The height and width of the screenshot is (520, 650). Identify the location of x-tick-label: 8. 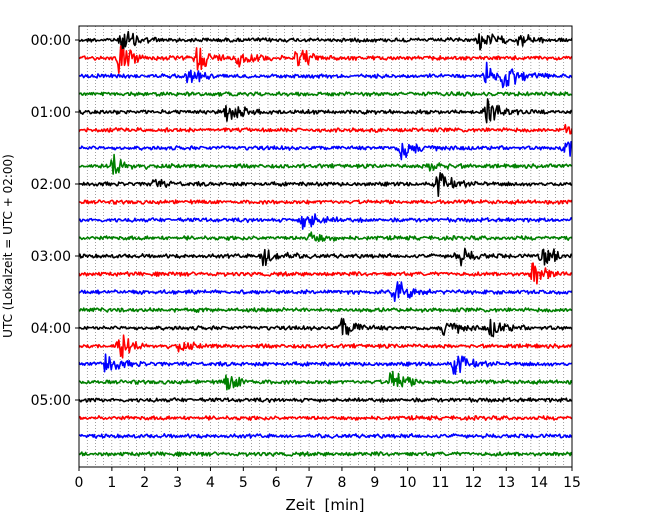
(341, 483).